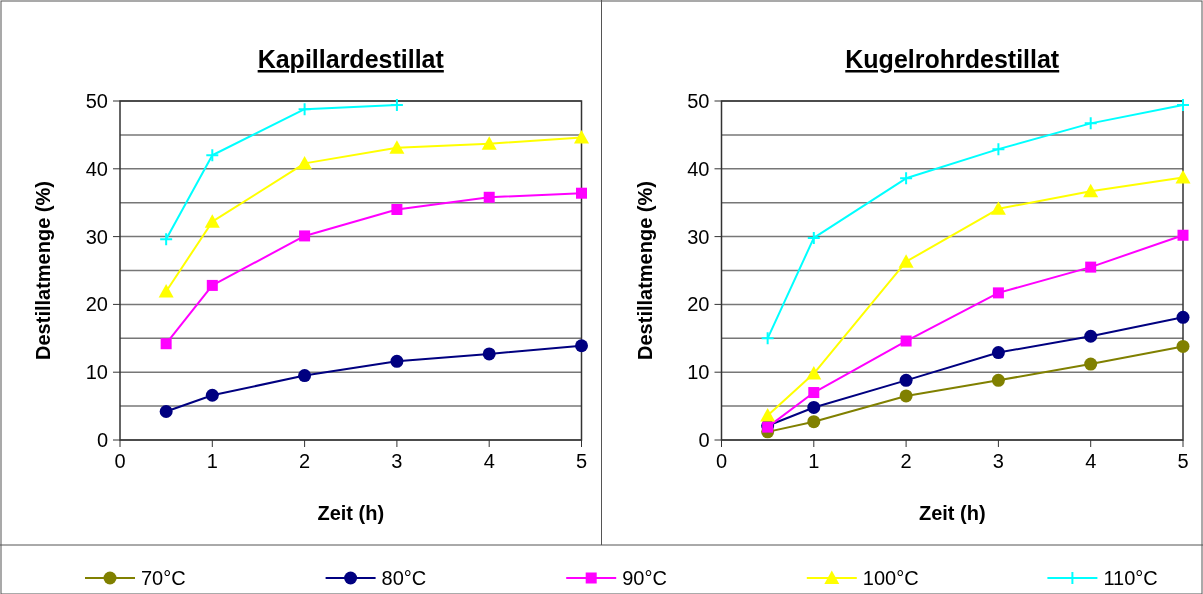 This screenshot has height=594, width=1203. Describe the element at coordinates (163, 578) in the screenshot. I see `legend-label: 70°C` at that location.